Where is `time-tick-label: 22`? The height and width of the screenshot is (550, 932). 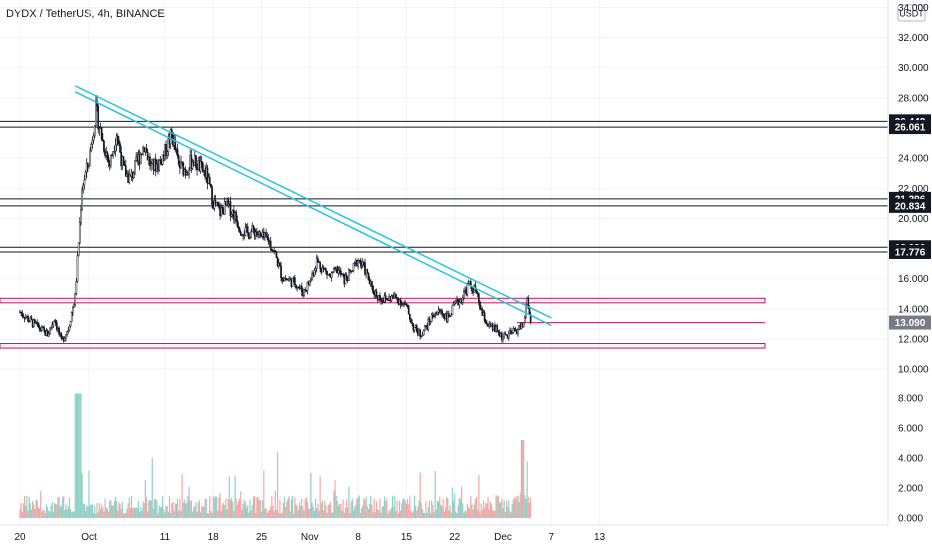 time-tick-label: 22 is located at coordinates (455, 537).